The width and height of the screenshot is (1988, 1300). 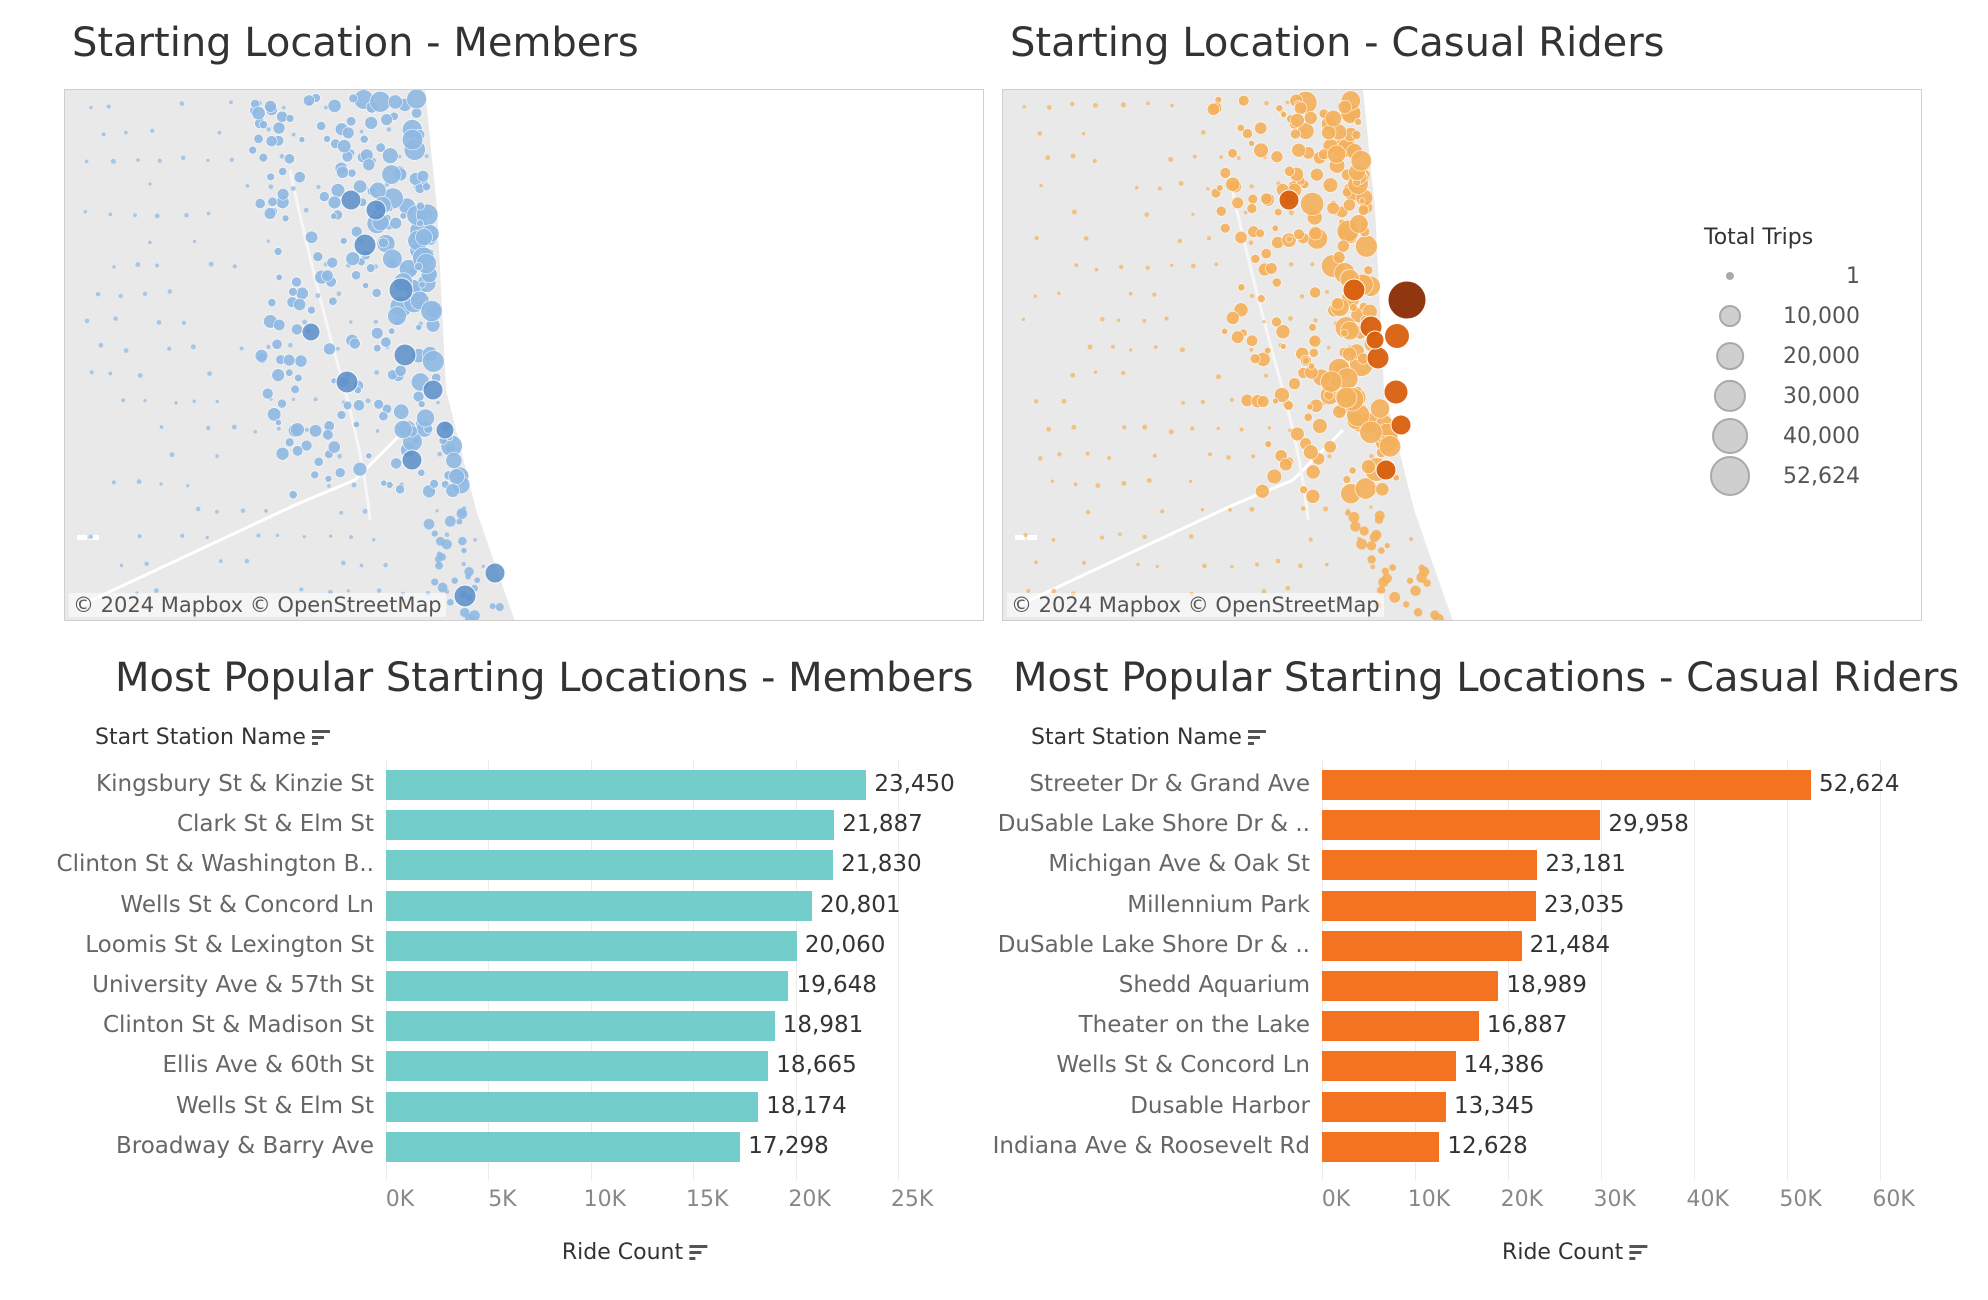 What do you see at coordinates (1780, 396) in the screenshot?
I see `legend-entry: 30,000` at bounding box center [1780, 396].